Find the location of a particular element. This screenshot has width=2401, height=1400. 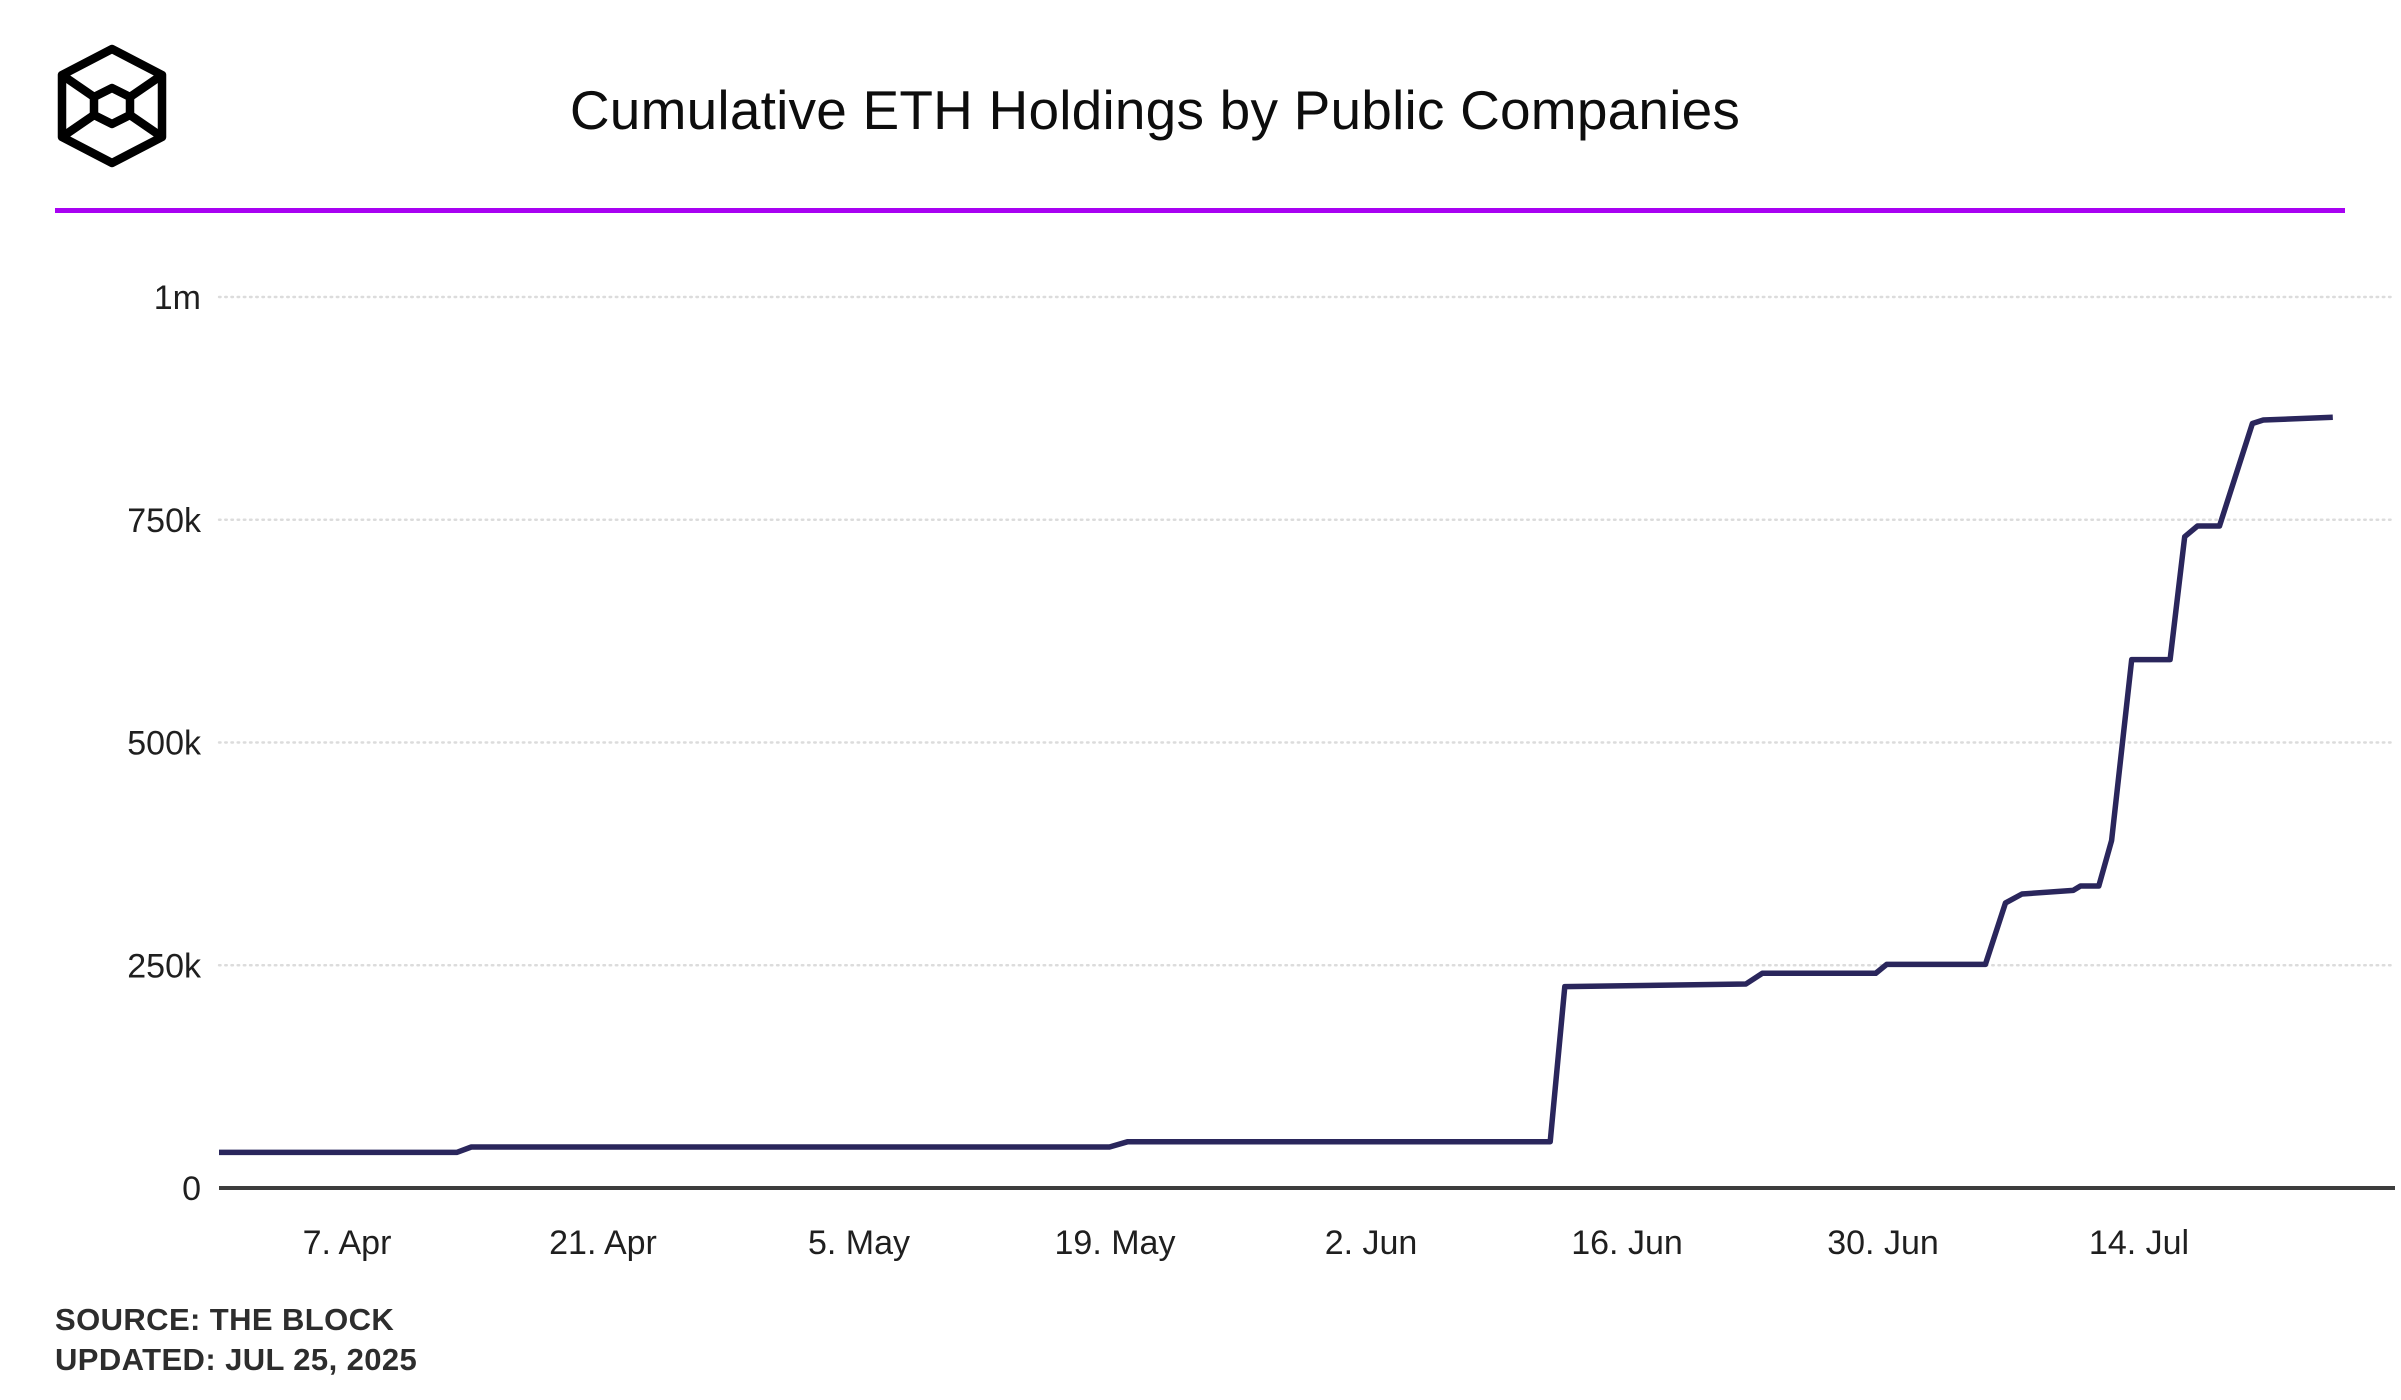

y-tick-label: 250k is located at coordinates (164, 966).